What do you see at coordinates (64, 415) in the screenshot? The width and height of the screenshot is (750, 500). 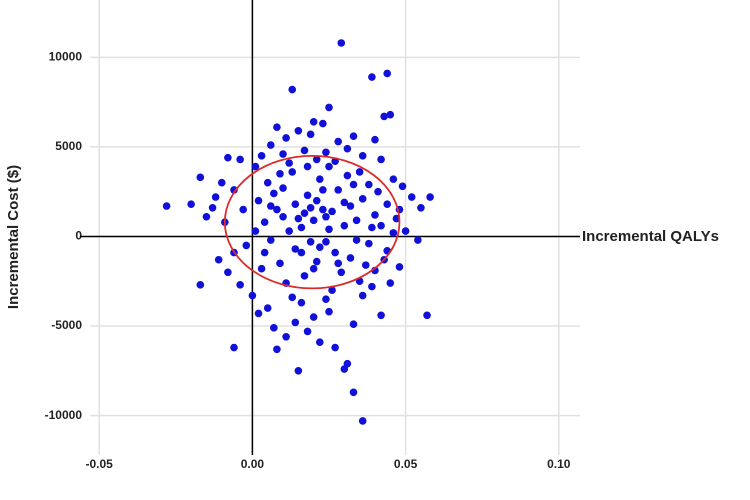 I see `y-tick-label: -10000` at bounding box center [64, 415].